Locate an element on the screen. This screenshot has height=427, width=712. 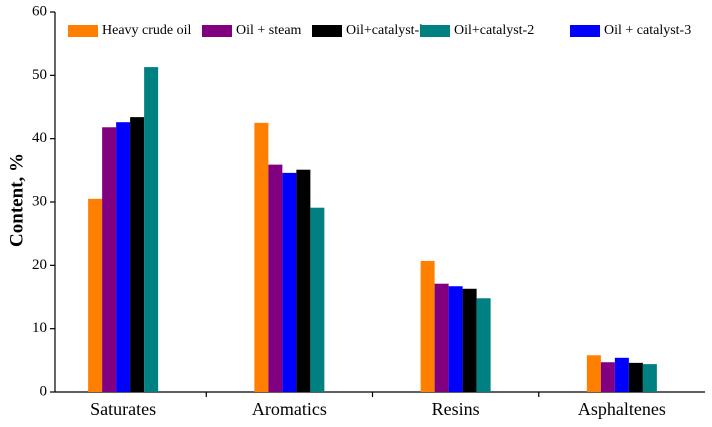
legend-label: Heavy crude oil is located at coordinates (147, 30).